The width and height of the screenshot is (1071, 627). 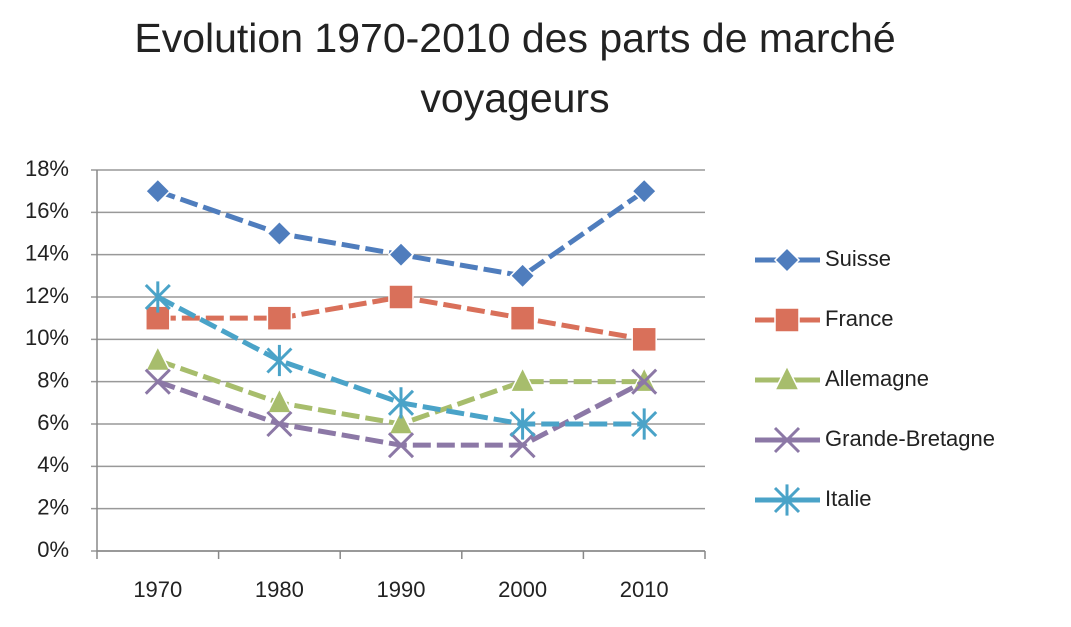 What do you see at coordinates (53, 506) in the screenshot?
I see `y-tick-label: 2%` at bounding box center [53, 506].